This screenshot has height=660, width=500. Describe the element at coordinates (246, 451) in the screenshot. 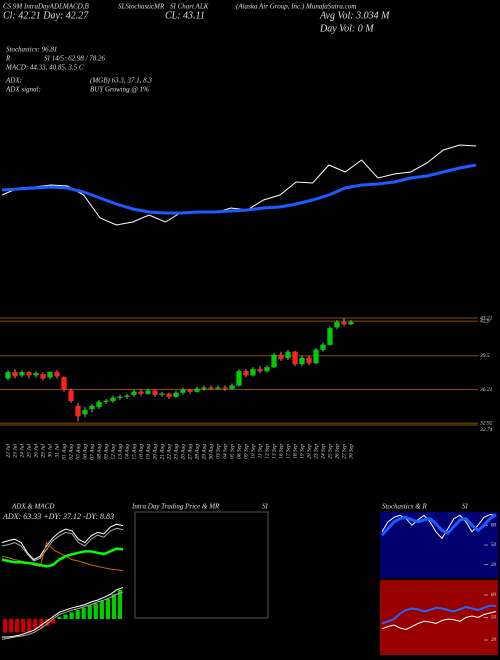

I see `x-tick-label: 09 Sep` at that location.